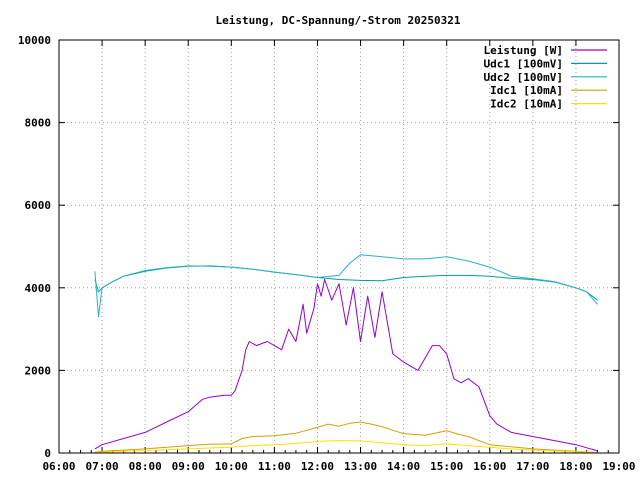  Describe the element at coordinates (618, 466) in the screenshot. I see `x-tick-label: 19:00` at that location.